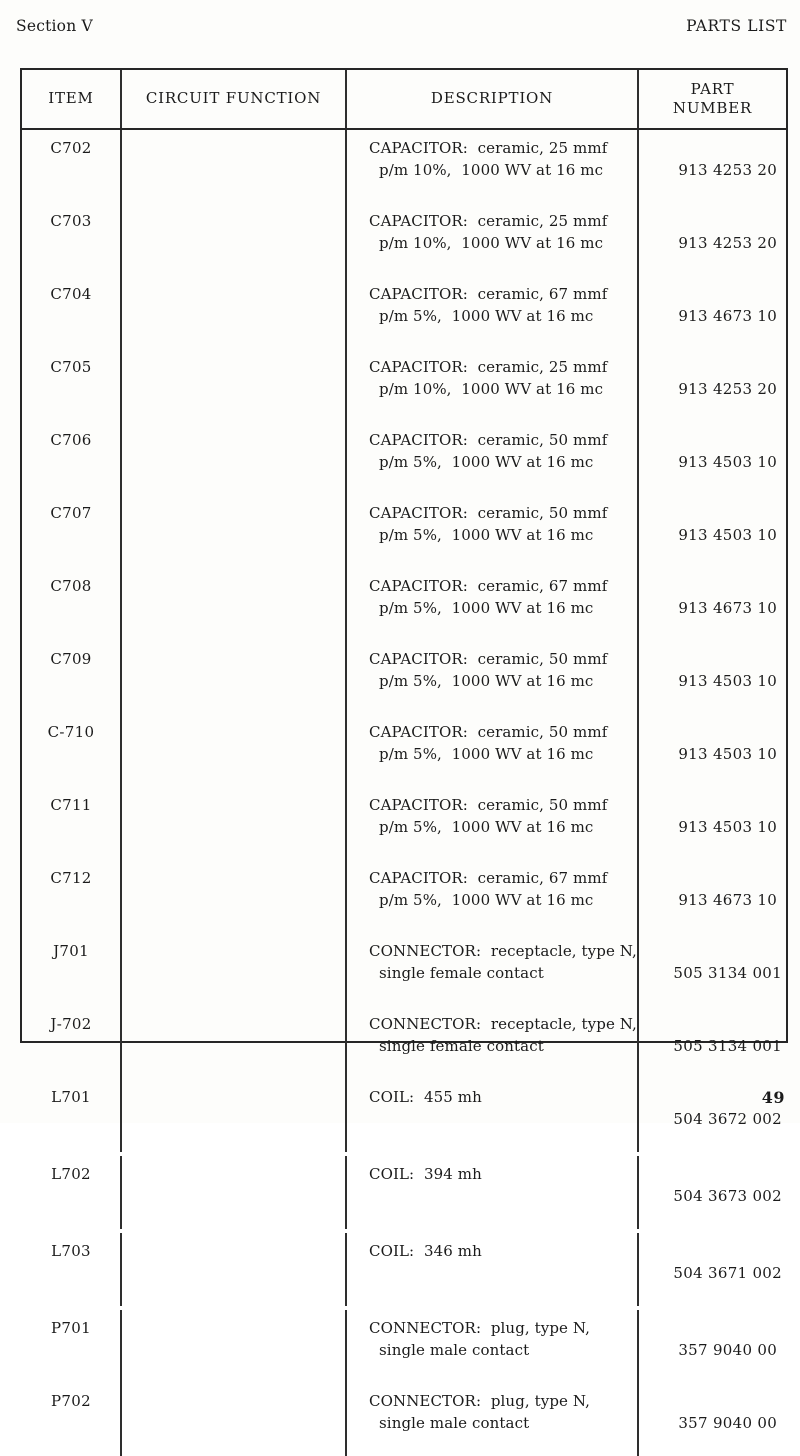 This screenshot has width=800, height=1456. Describe the element at coordinates (71, 878) in the screenshot. I see `item-id: C712` at that location.